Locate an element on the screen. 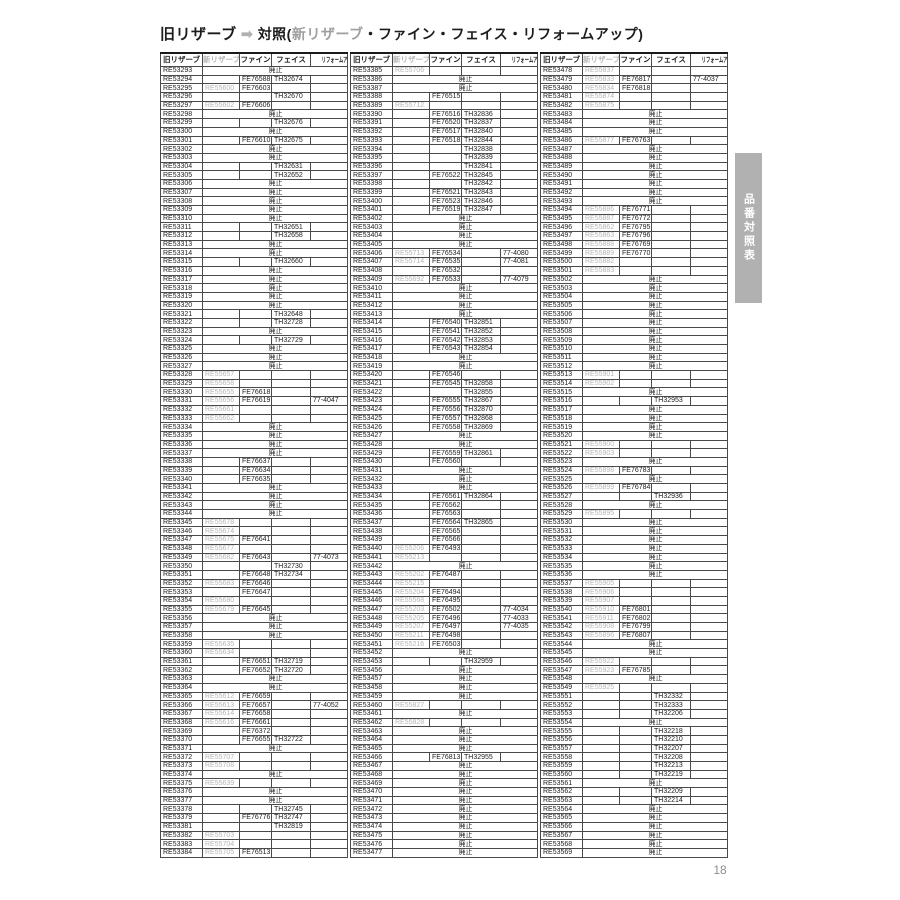 The width and height of the screenshot is (900, 900). cell-old: RE53551 is located at coordinates (561, 696).